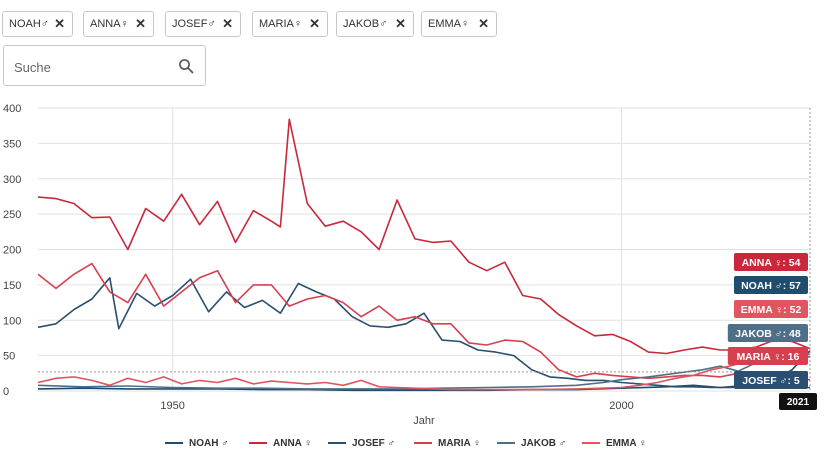 This screenshot has width=830, height=465. Describe the element at coordinates (194, 24) in the screenshot. I see `filter-chip-label: JOSEF♂` at that location.